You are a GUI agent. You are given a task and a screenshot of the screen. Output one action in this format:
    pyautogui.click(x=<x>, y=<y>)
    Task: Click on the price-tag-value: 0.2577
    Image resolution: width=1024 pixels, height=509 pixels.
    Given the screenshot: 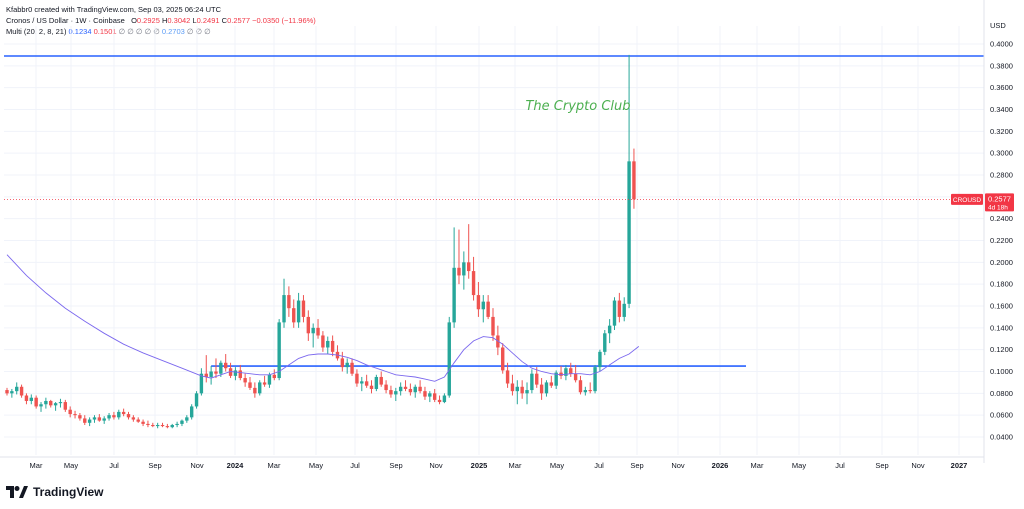 What is the action you would take?
    pyautogui.click(x=999, y=198)
    